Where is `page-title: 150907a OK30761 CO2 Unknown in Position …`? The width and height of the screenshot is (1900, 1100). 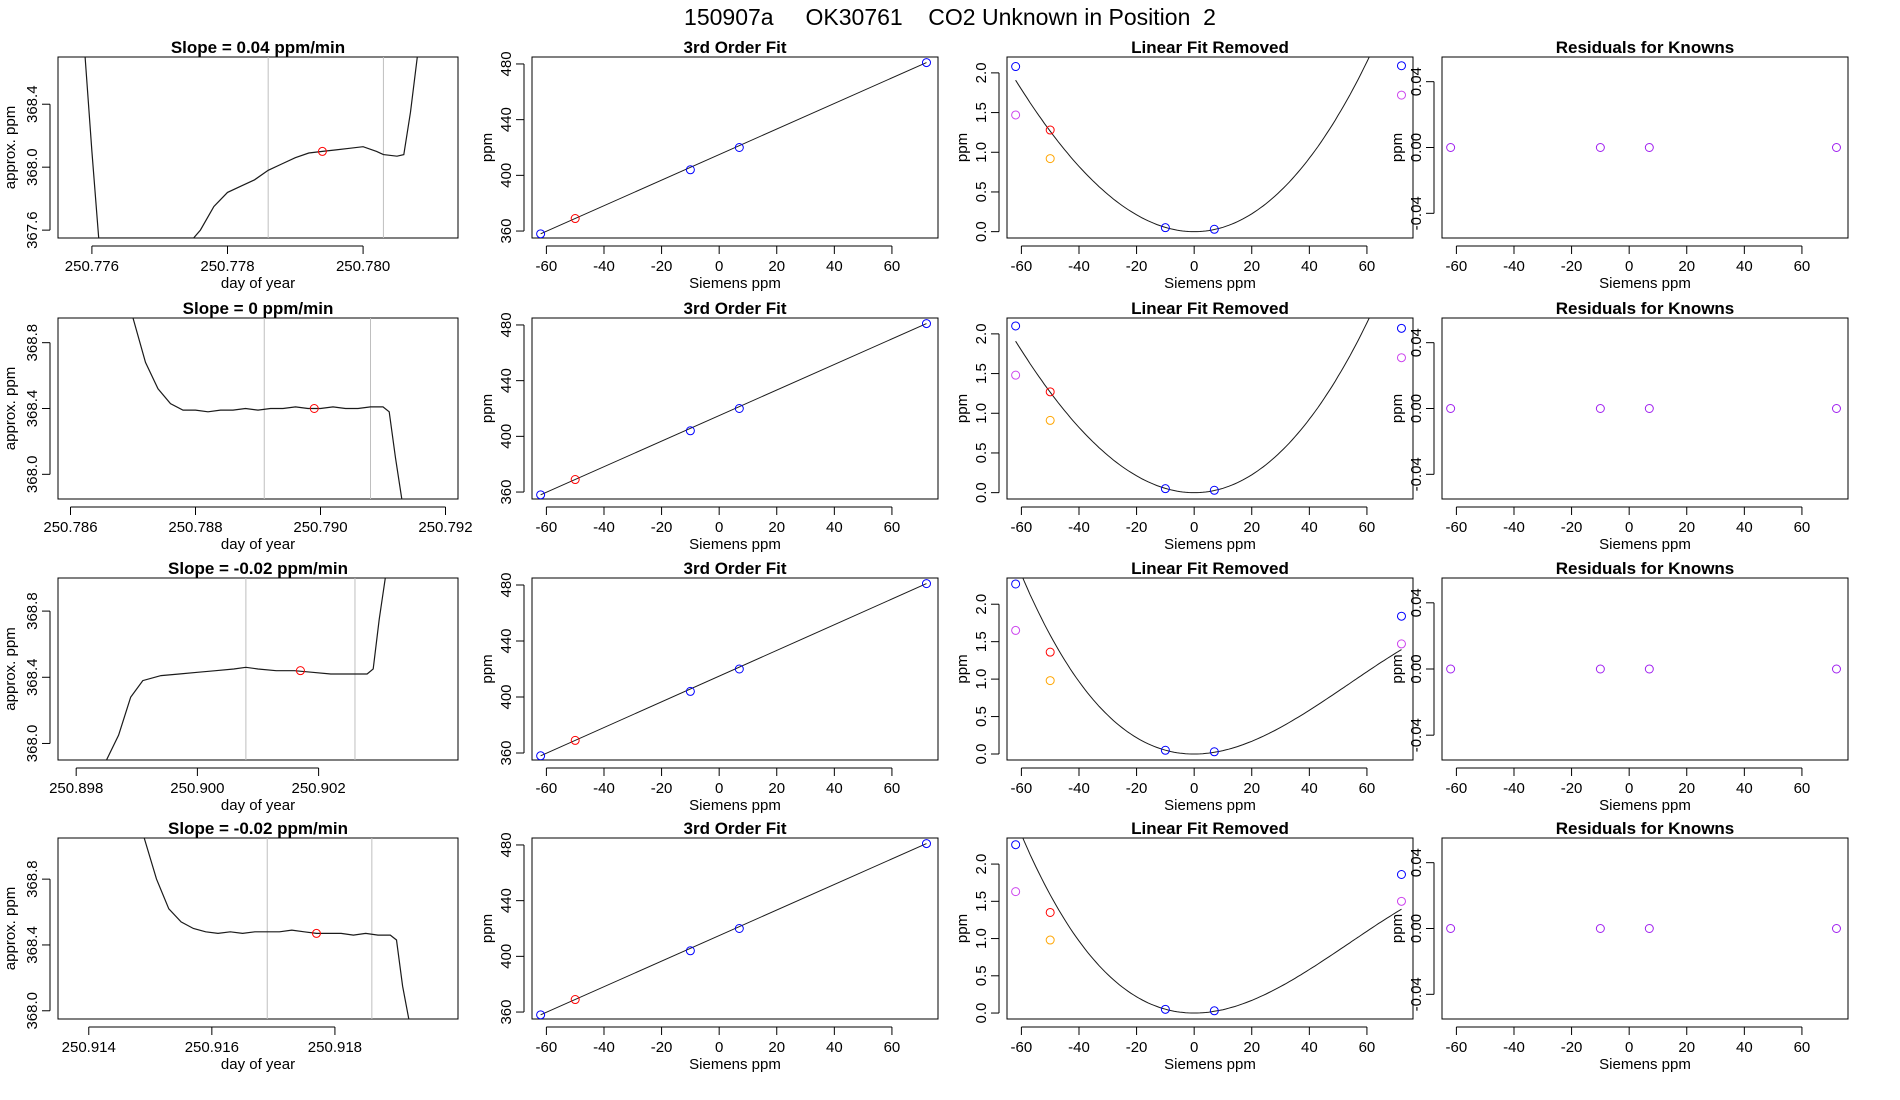 page-title: 150907a OK30761 CO2 Unknown in Position … is located at coordinates (950, 17).